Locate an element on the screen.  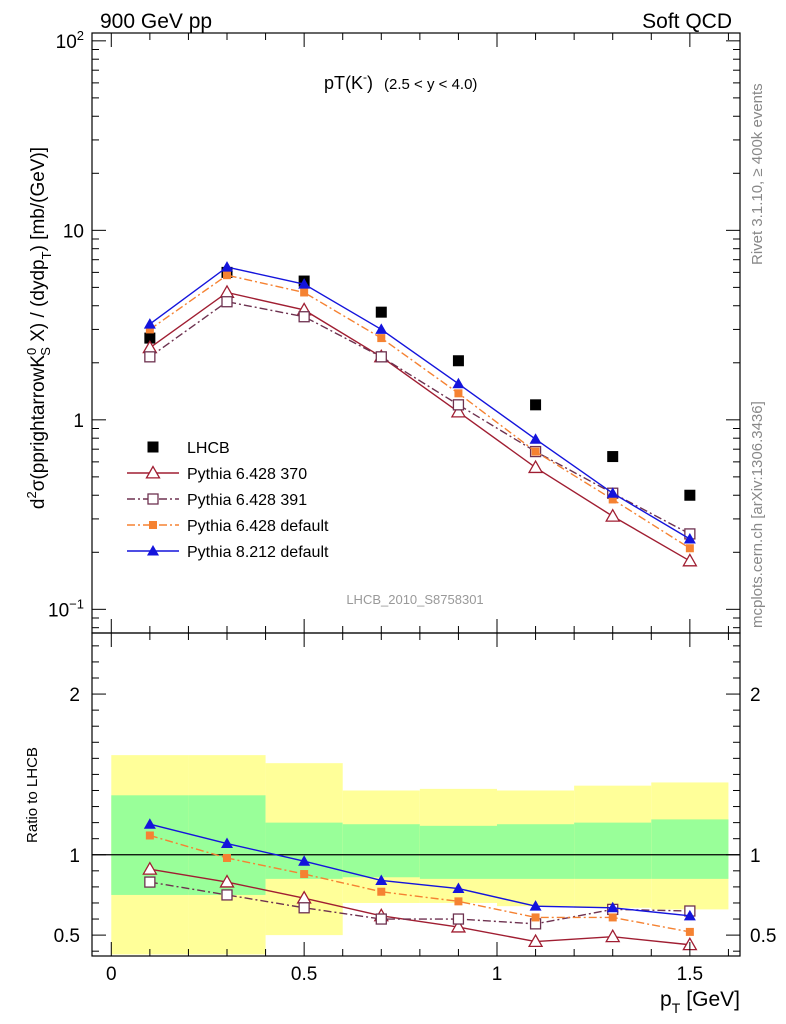
ratio-y-tick-label-right: 1 is located at coordinates (755, 856).